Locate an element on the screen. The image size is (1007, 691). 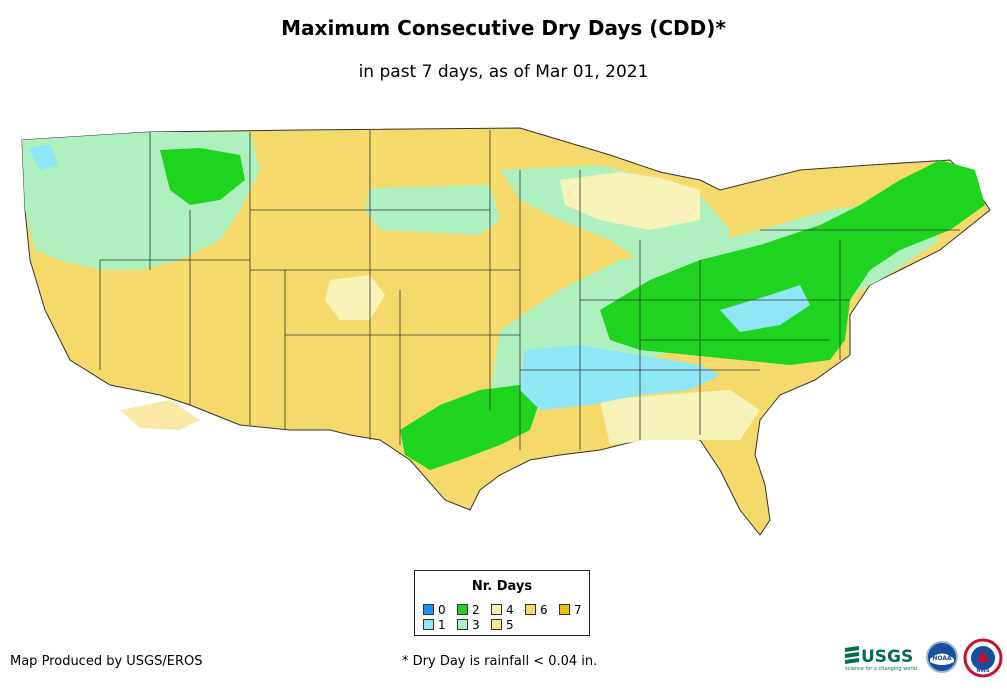
legend-label: 1 is located at coordinates (442, 625).